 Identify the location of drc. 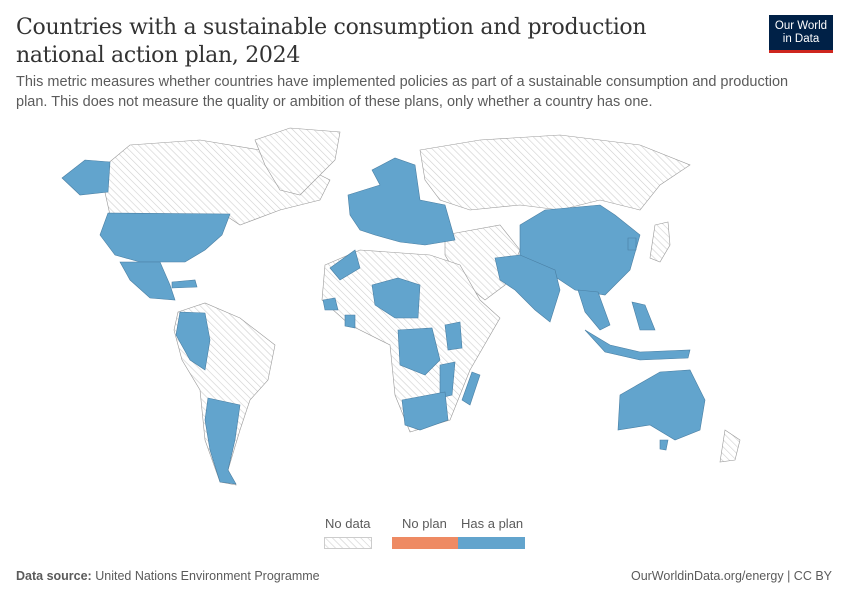
(419, 351).